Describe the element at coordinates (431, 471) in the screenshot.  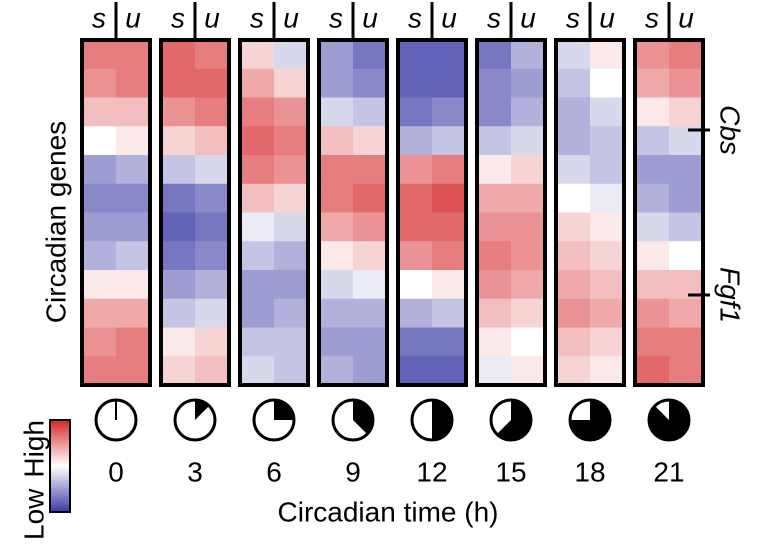
I see `time-label: 12` at that location.